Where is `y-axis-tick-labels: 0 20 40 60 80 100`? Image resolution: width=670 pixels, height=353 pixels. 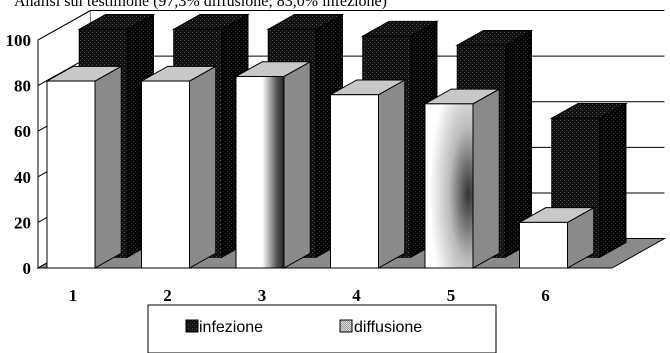
y-axis-tick-labels: 0 20 40 60 80 100 is located at coordinates (22, 154).